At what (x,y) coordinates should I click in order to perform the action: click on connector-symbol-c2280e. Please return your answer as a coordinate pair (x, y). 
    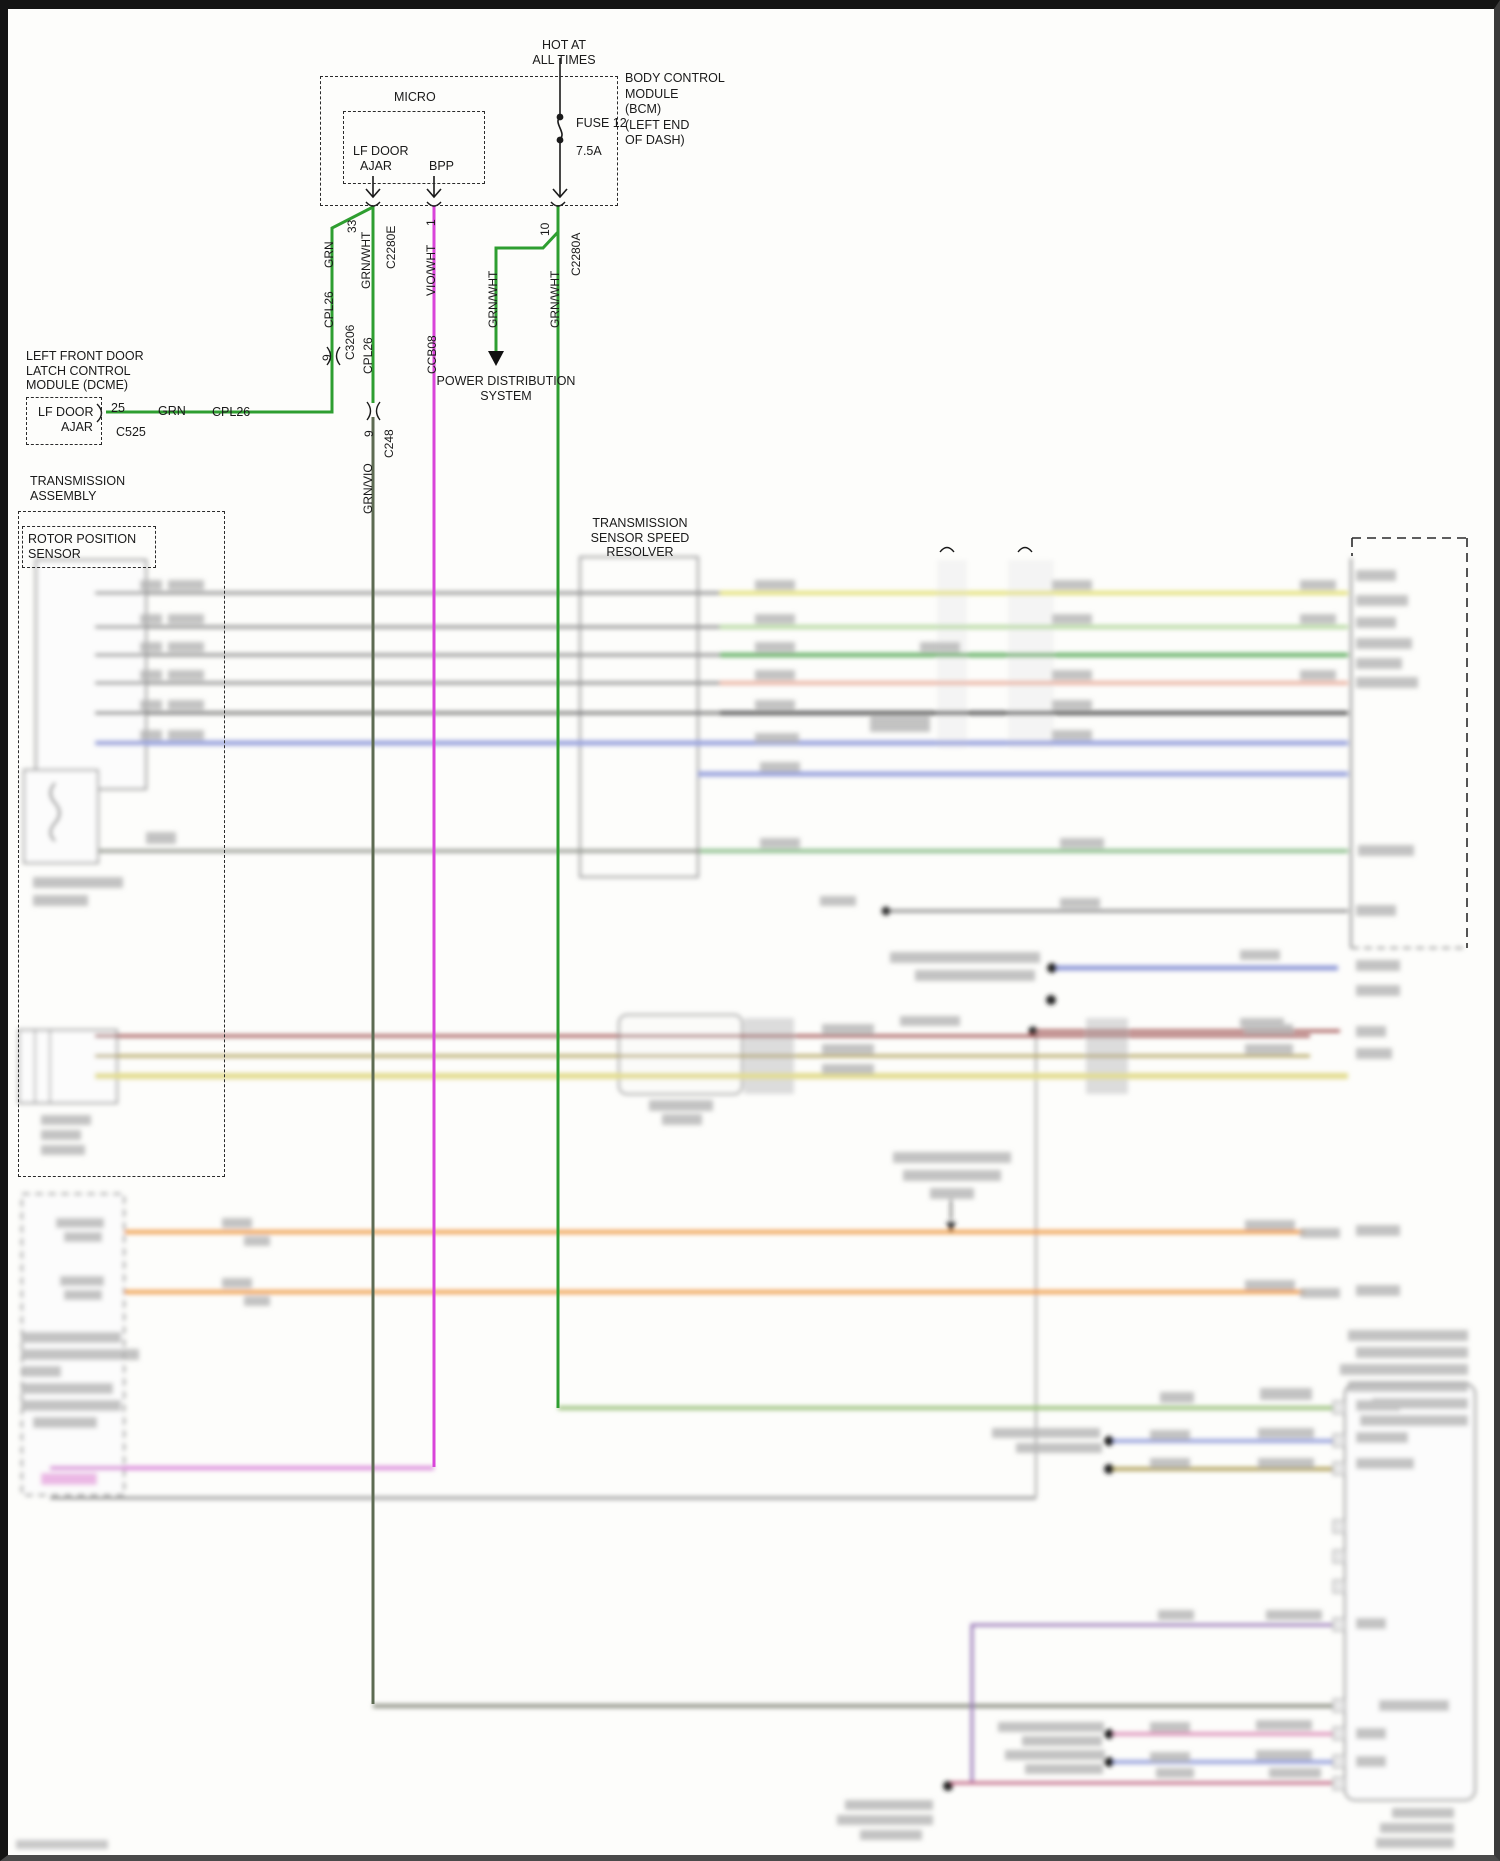
    Looking at the image, I should click on (373, 204).